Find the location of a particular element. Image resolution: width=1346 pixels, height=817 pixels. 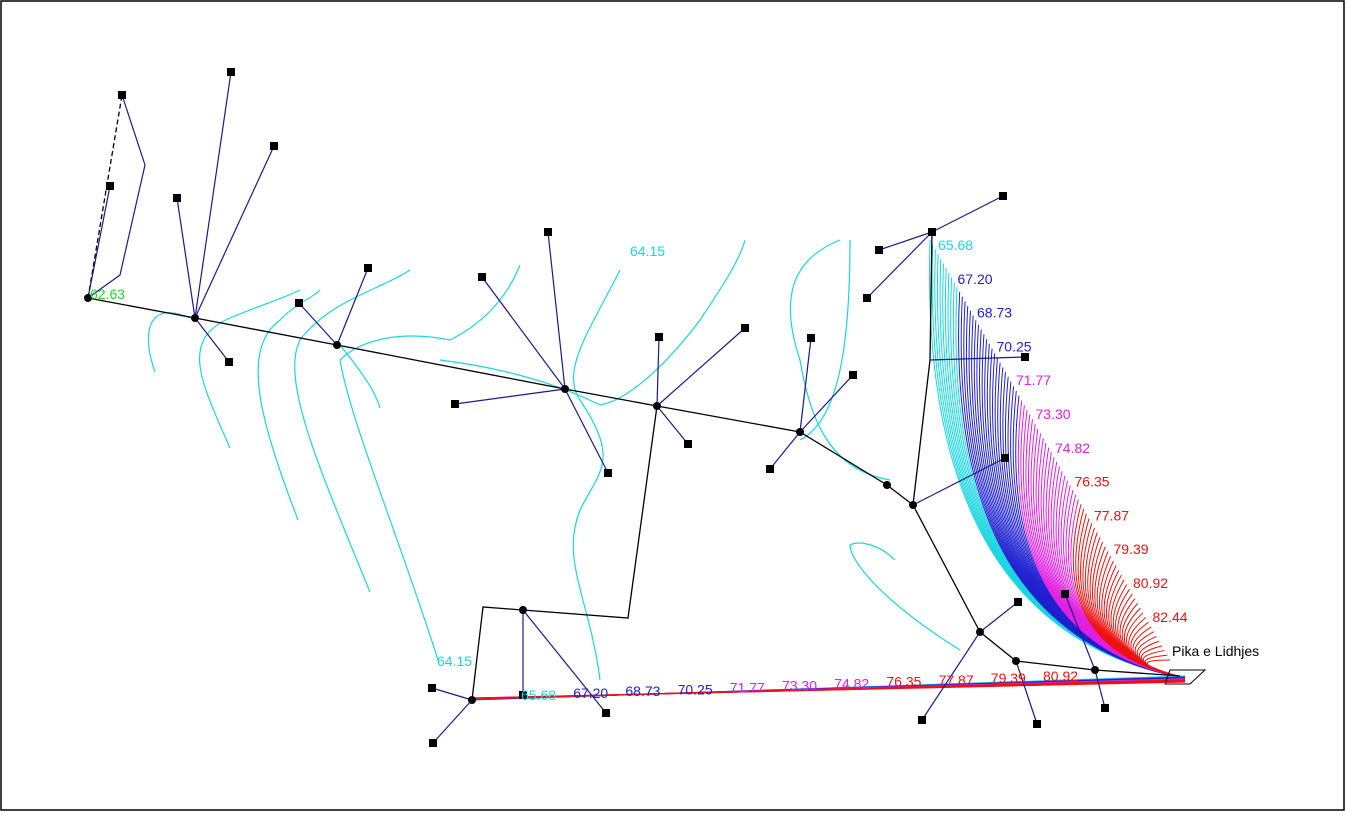

callout-label: Pika e Lidhjes is located at coordinates (1215, 651).